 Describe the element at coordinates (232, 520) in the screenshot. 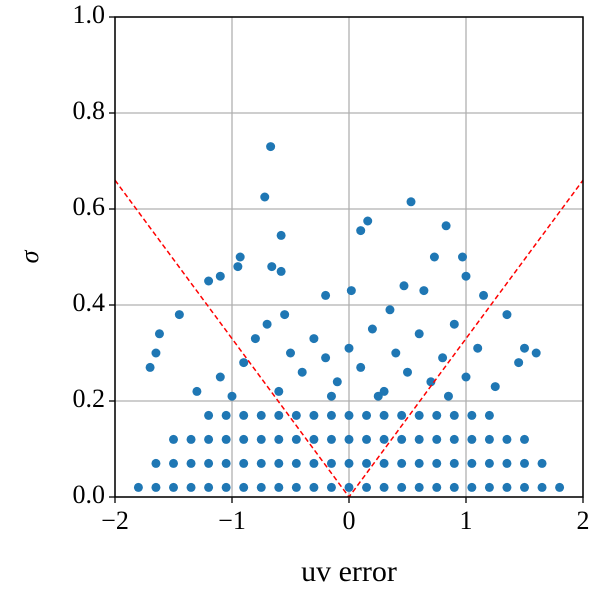

I see `x-tick-label: −1` at that location.